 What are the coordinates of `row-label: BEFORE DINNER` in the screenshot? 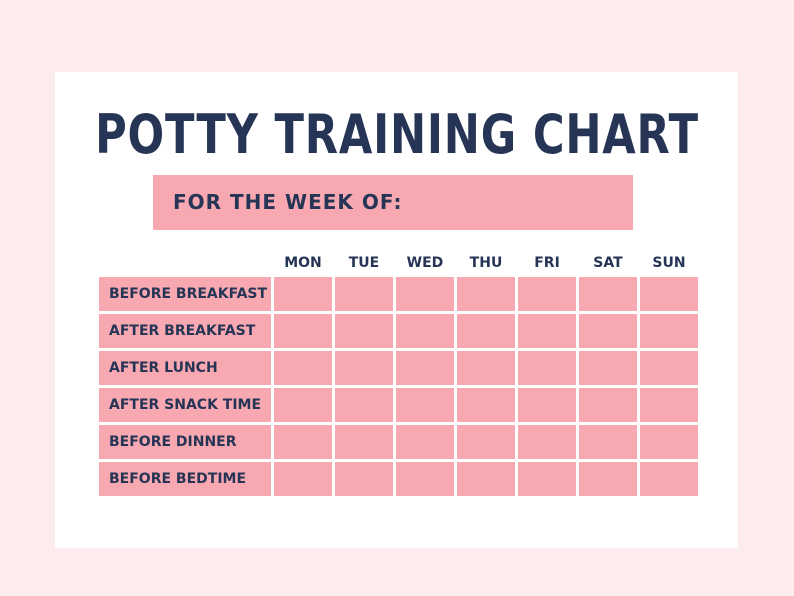 It's located at (185, 442).